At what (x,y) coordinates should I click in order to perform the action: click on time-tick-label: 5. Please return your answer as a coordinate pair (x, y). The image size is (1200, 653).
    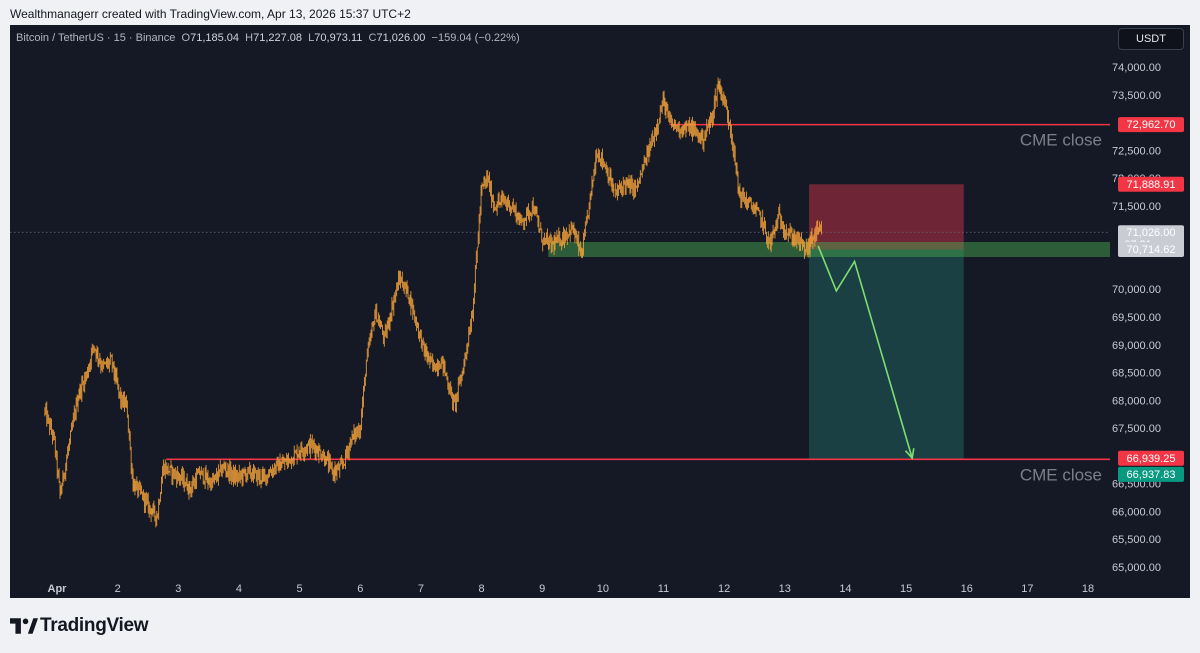
    Looking at the image, I should click on (300, 589).